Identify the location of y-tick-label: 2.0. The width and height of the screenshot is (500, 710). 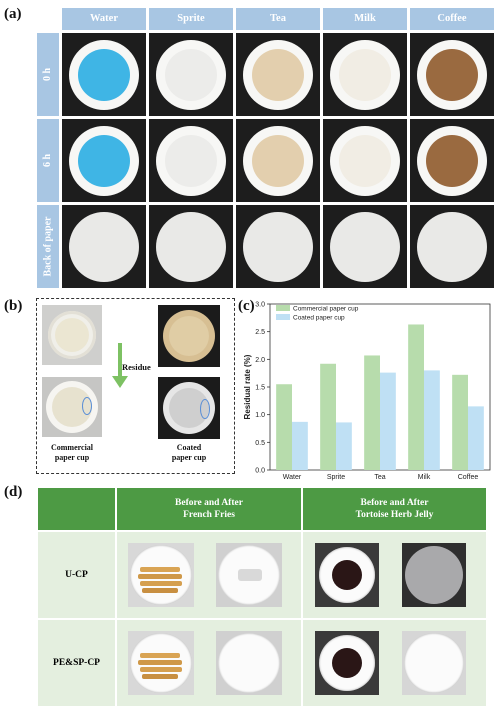
(260, 360).